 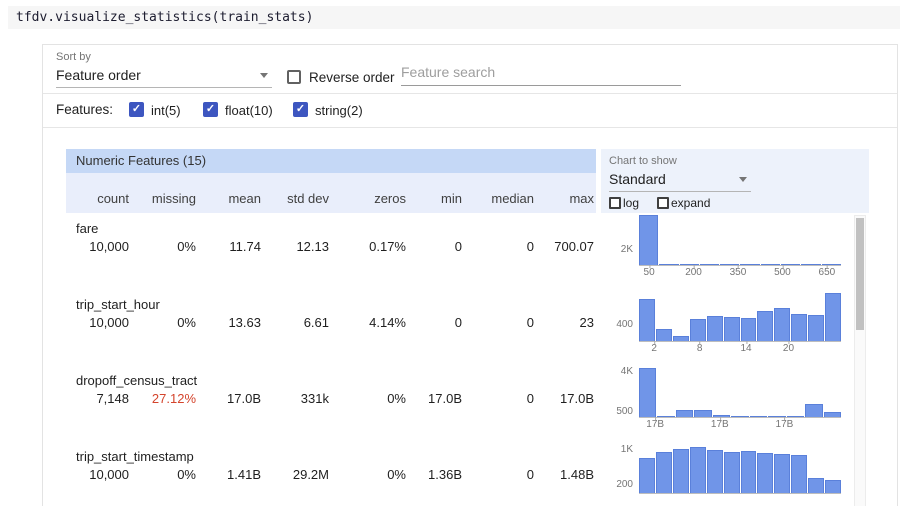 What do you see at coordinates (454, 17) in the screenshot?
I see `code-cell: tfdv.visualize_statistics(train_stats)` at bounding box center [454, 17].